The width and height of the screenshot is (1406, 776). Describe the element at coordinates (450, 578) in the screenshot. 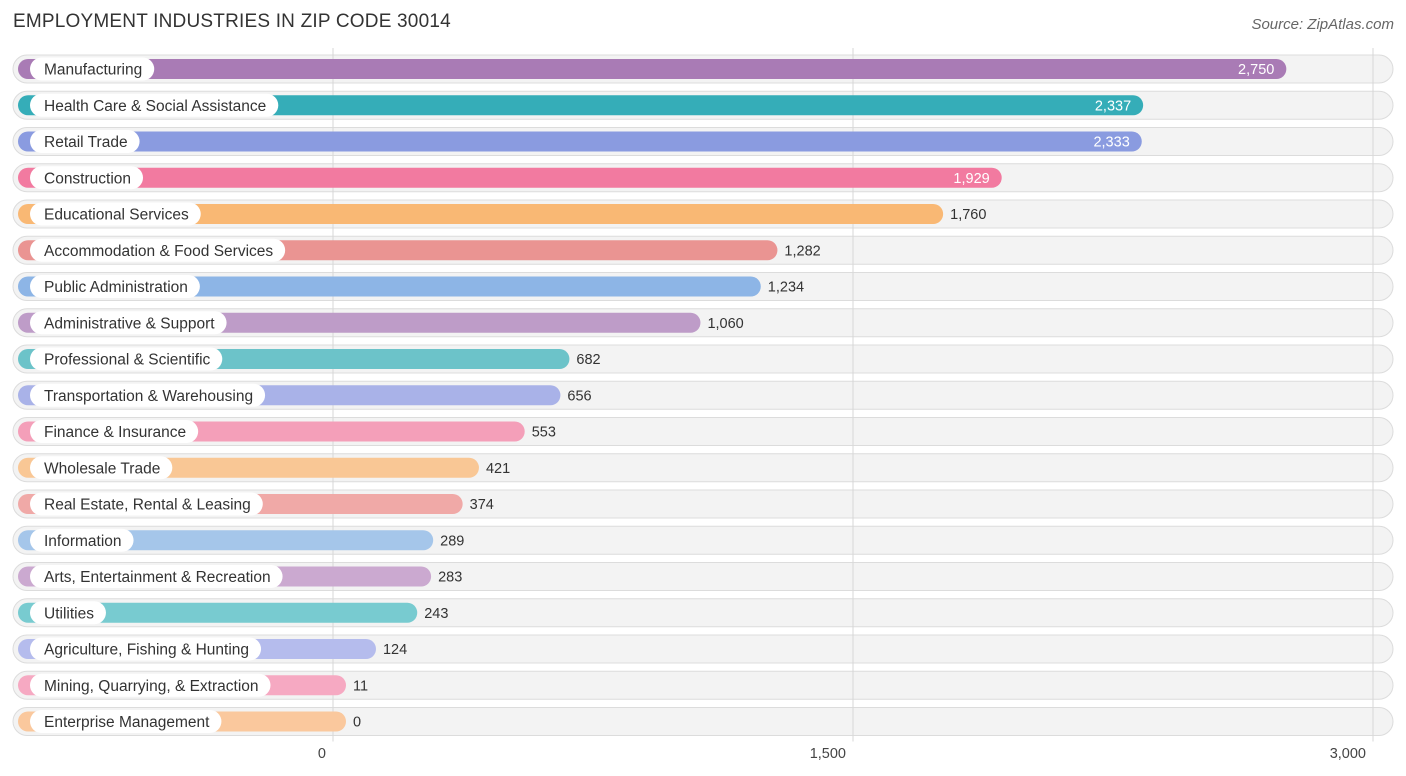

I see `value-label: 283` at that location.